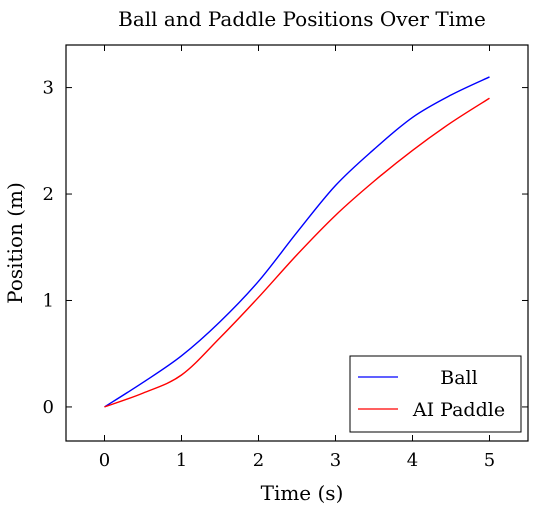 This screenshot has height=510, width=550. What do you see at coordinates (489, 460) in the screenshot?
I see `x-tick-label: 5` at bounding box center [489, 460].